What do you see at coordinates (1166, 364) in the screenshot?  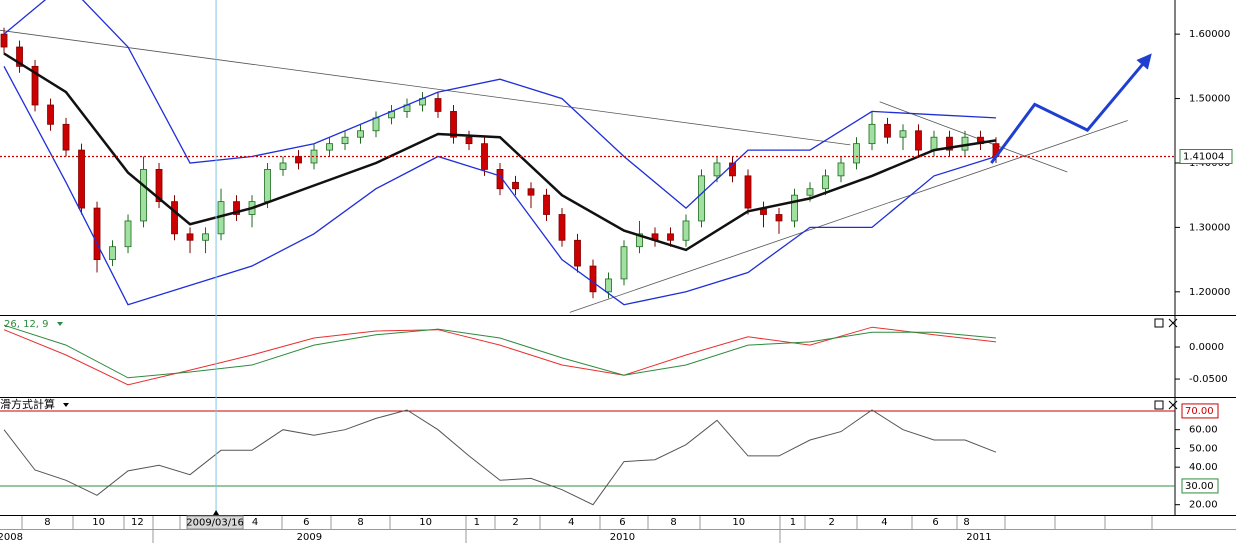 I see `panel-buttons` at bounding box center [1166, 364].